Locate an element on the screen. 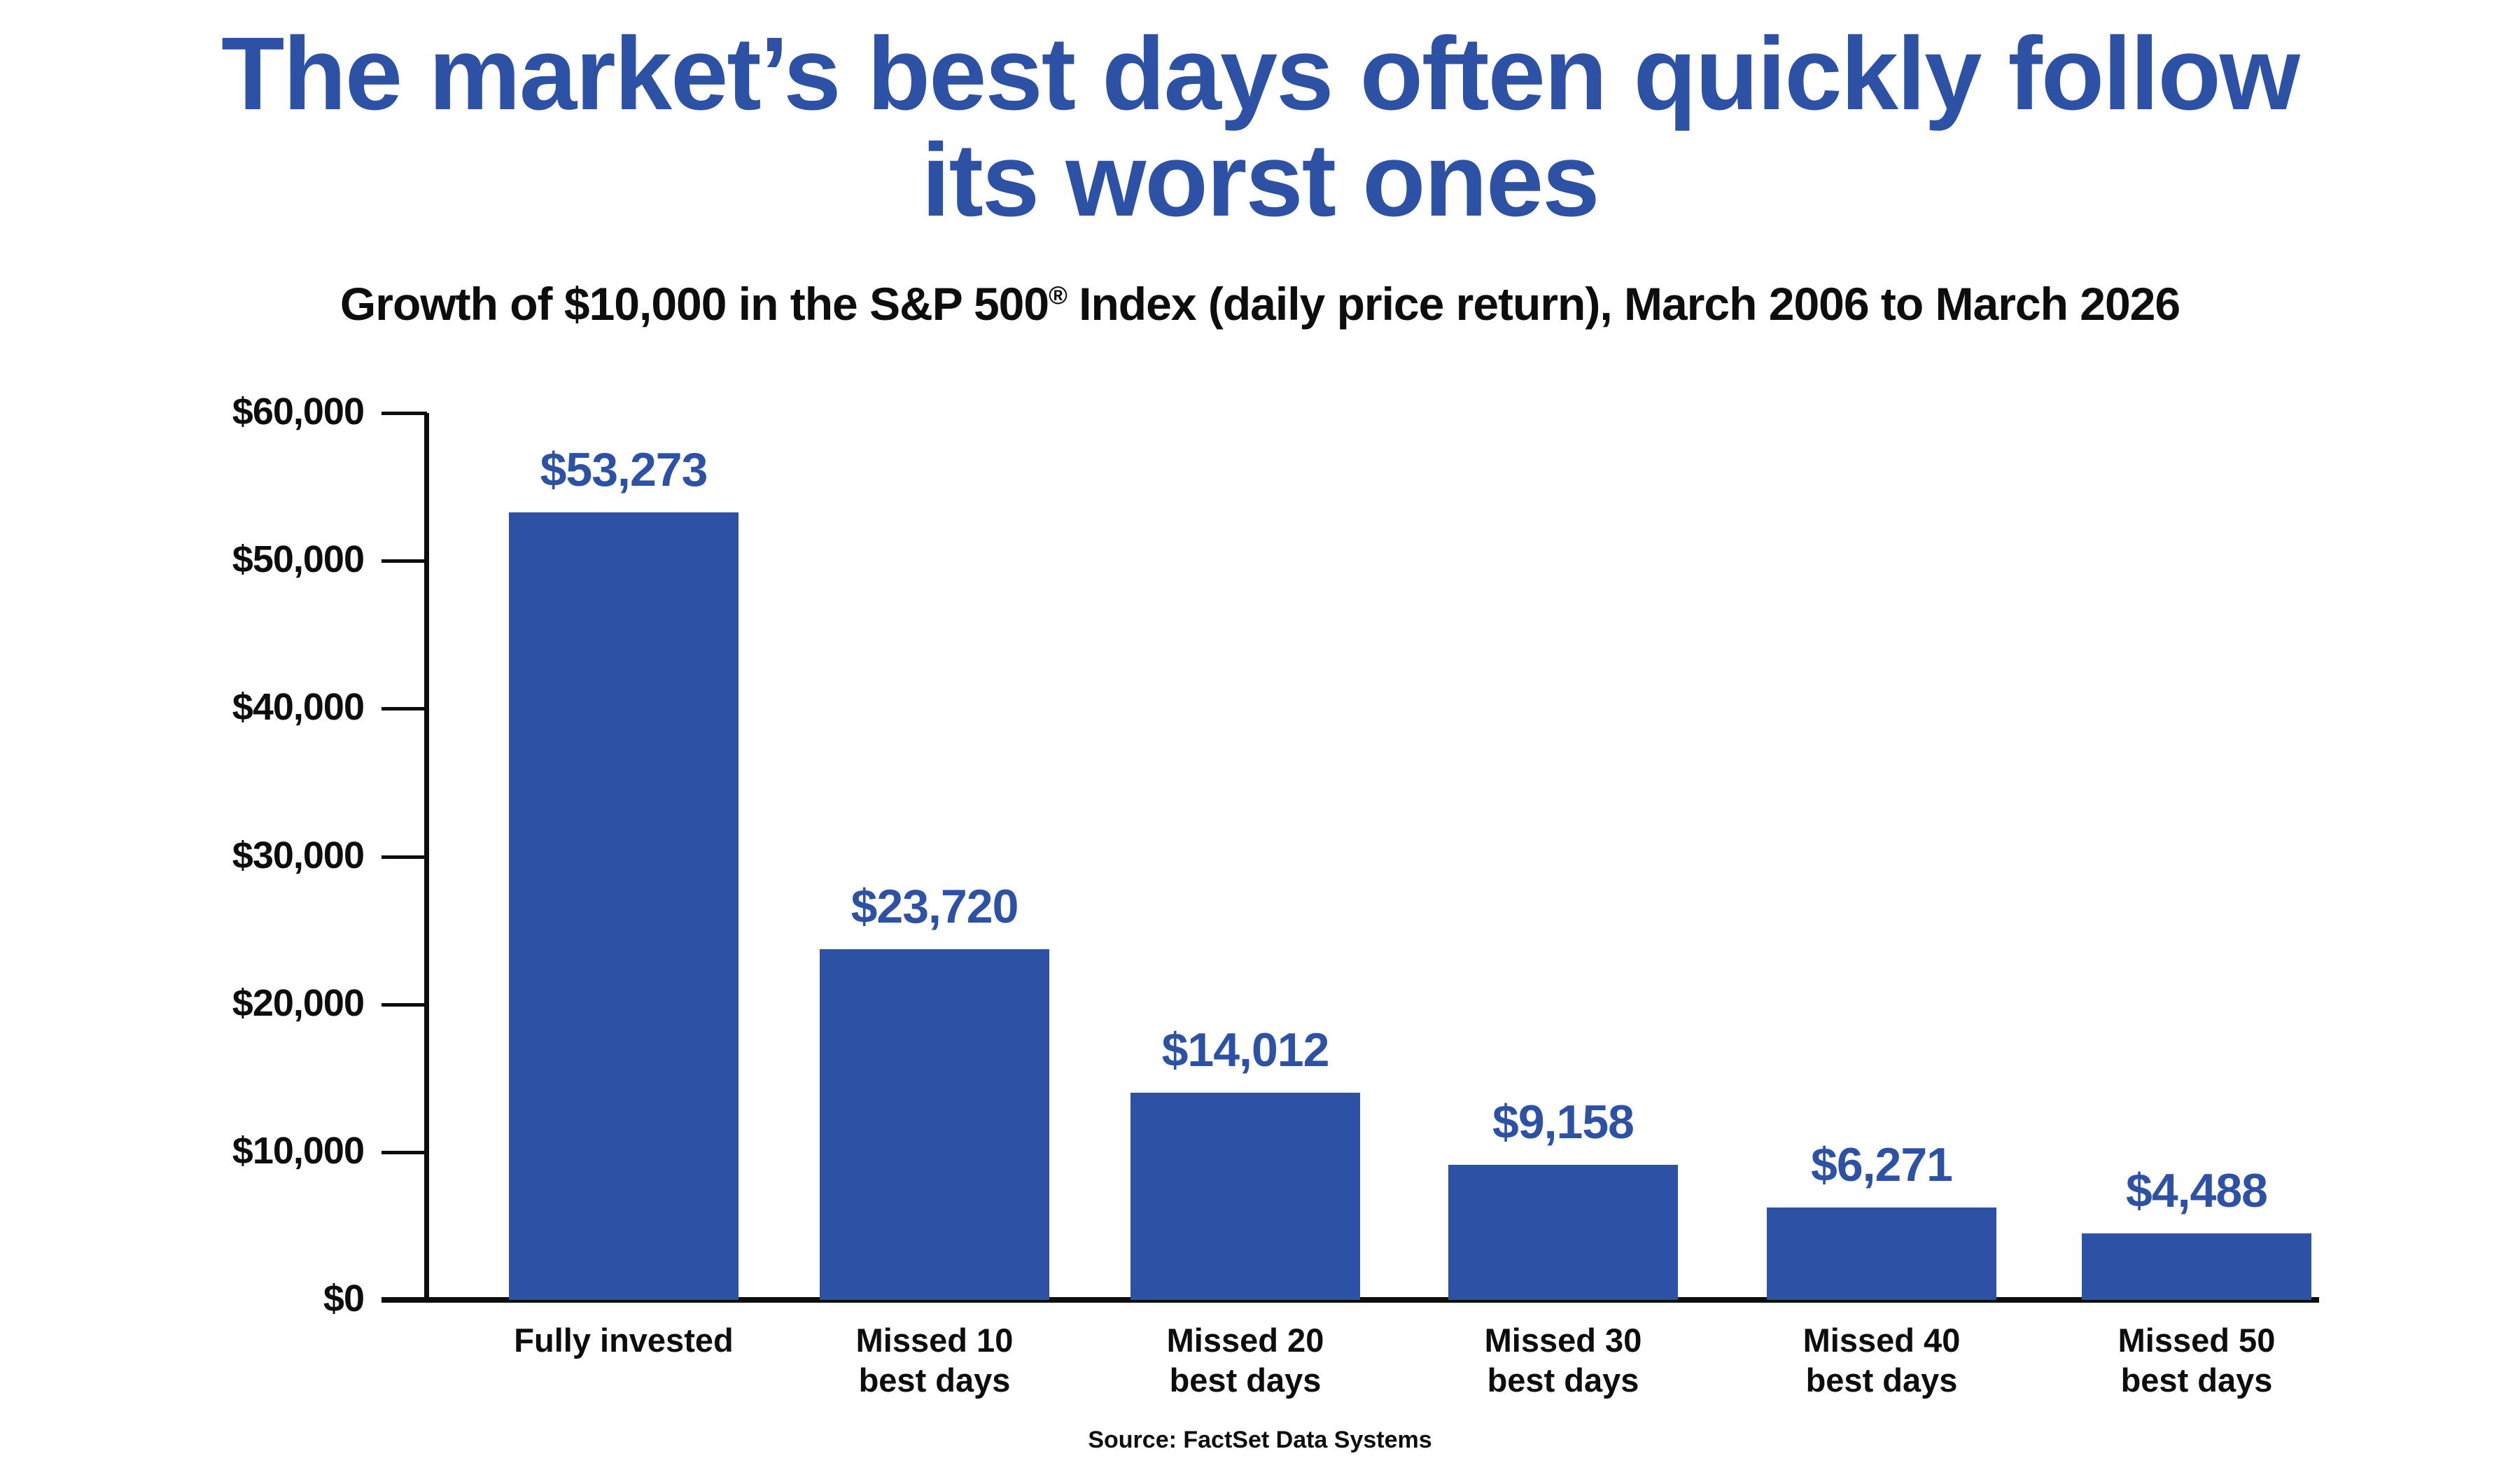 The width and height of the screenshot is (2520, 1470). source-note: Source: FactSet Data Systems is located at coordinates (1260, 1440).